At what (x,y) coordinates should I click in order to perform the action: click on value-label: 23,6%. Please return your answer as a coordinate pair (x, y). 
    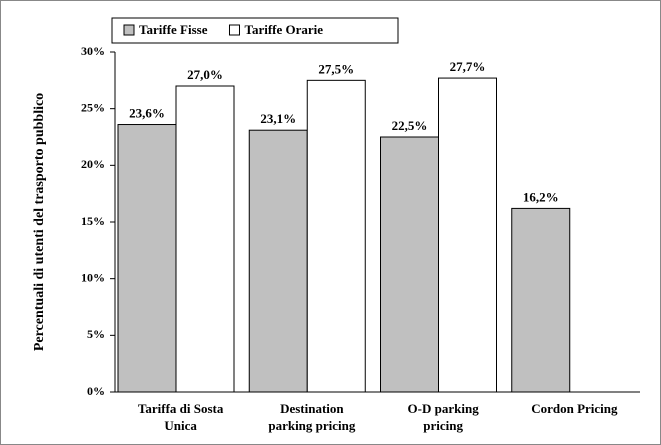
    Looking at the image, I should click on (147, 113).